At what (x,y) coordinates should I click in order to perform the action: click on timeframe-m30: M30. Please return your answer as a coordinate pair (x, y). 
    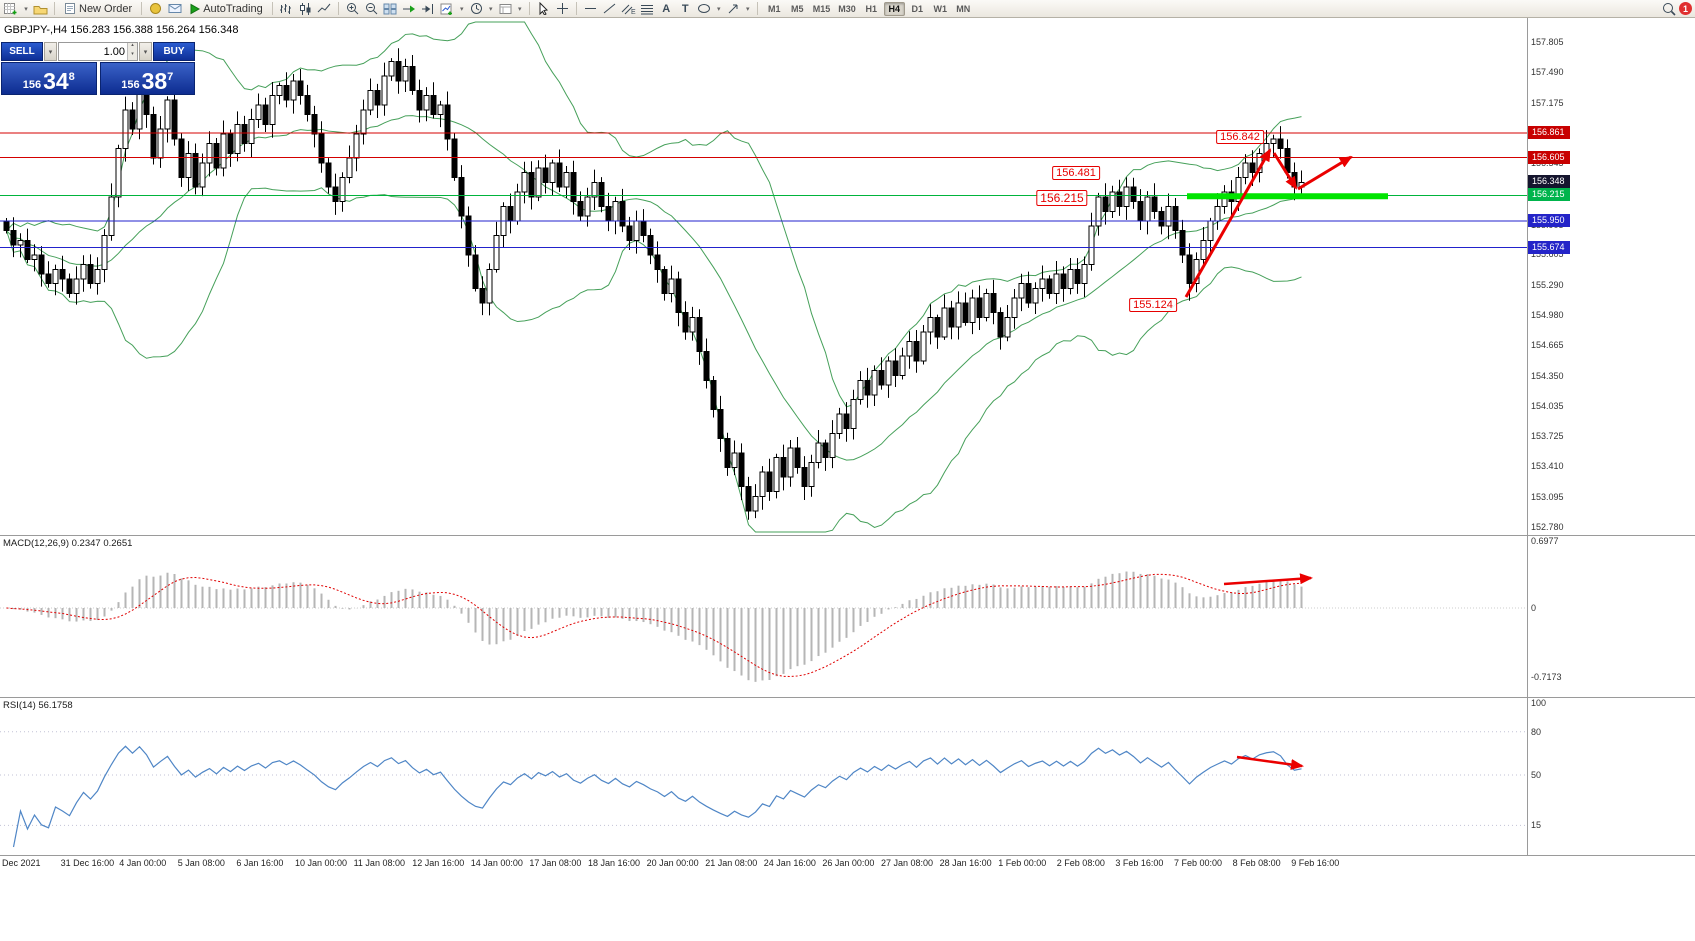
    Looking at the image, I should click on (847, 8).